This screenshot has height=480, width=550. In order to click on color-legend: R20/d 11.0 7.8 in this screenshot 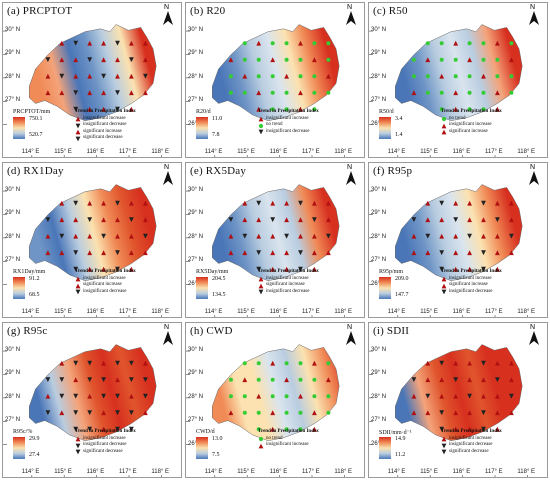, I will do `click(226, 126)`.